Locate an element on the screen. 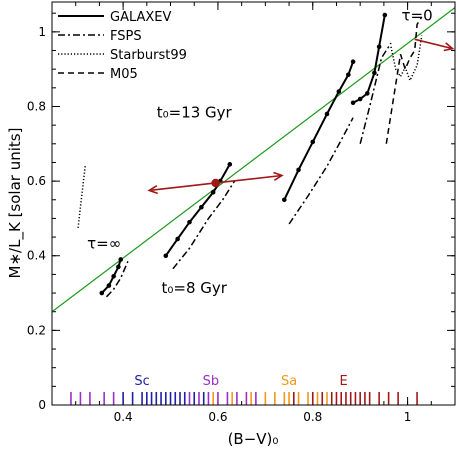 This screenshot has width=457, height=452. annotation-label: τ=0 is located at coordinates (416, 16).